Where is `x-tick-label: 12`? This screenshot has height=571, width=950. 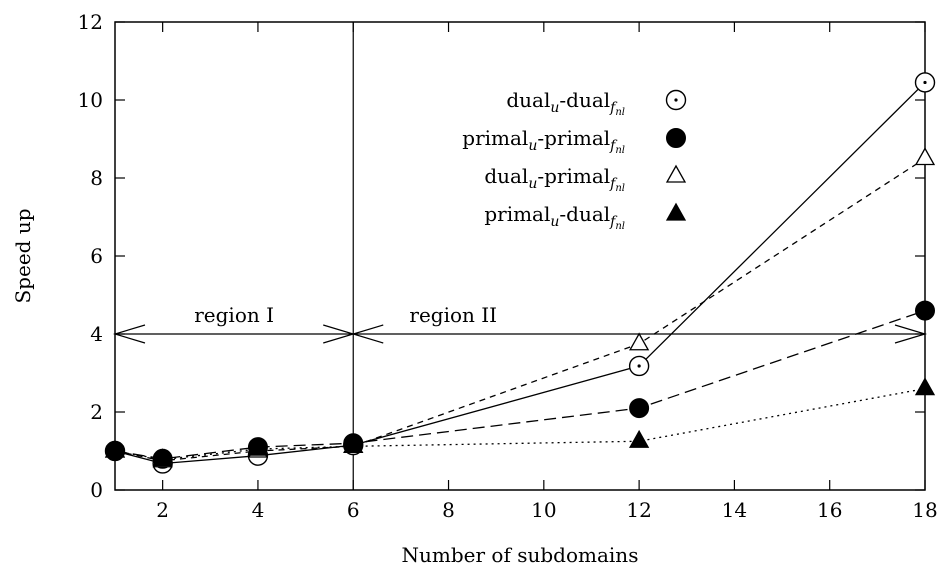 x-tick-label: 12 is located at coordinates (638, 510).